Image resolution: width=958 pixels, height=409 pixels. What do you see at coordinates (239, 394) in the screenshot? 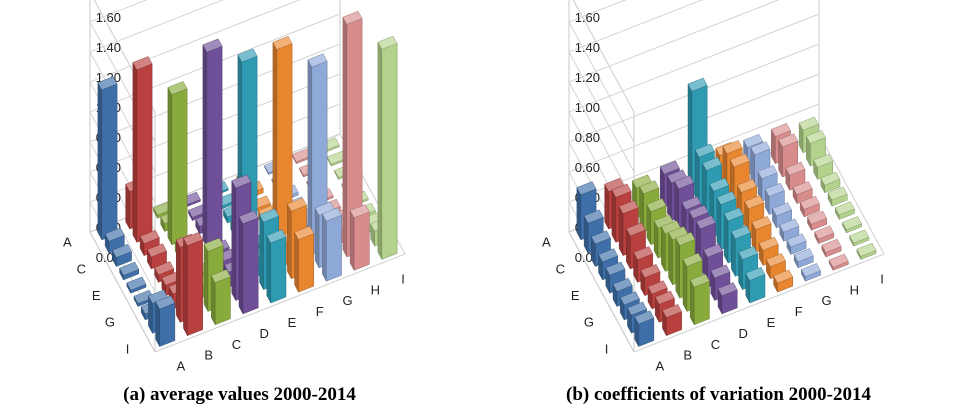
I see `caption-a: (a) average values 2000-2014` at bounding box center [239, 394].